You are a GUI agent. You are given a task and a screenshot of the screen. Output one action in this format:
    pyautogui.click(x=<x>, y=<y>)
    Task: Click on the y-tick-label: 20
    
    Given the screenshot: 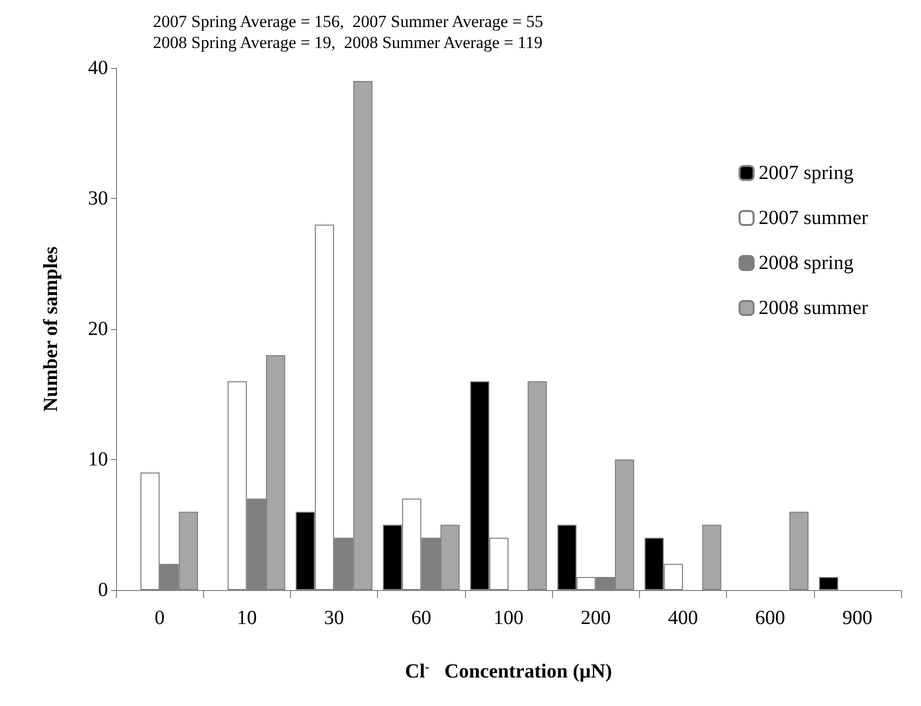 What is the action you would take?
    pyautogui.click(x=98, y=329)
    